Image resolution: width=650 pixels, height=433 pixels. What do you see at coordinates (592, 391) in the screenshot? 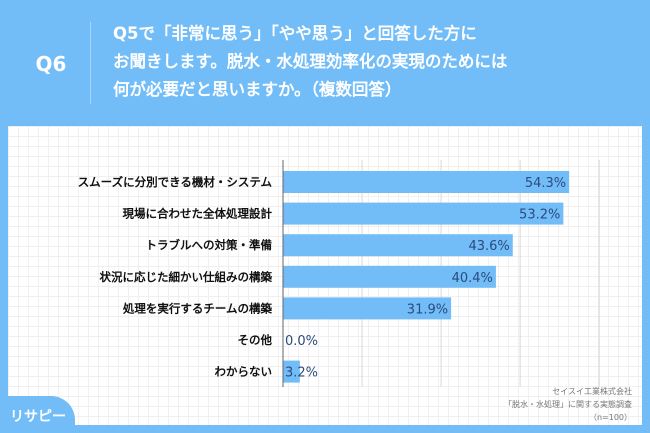
I see `source-company: セイスイ工業株式会社` at bounding box center [592, 391].